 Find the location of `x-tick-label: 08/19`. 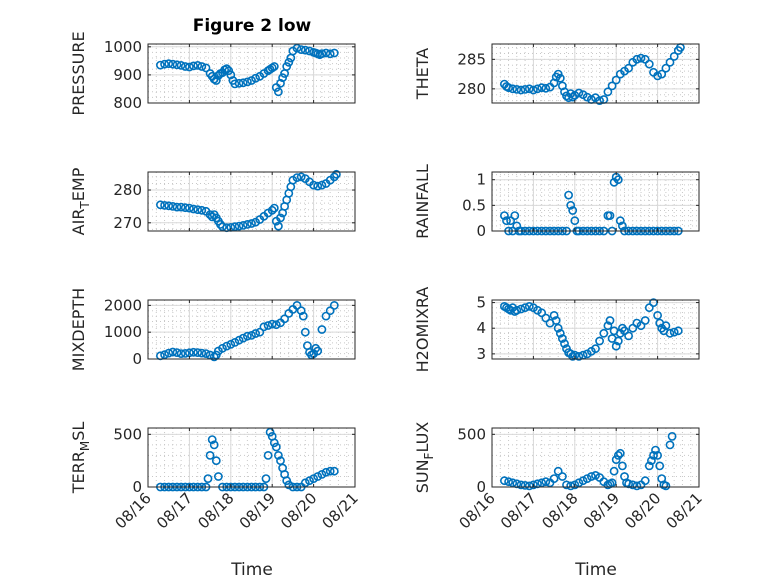

x-tick-label: 08/19 is located at coordinates (257, 510).